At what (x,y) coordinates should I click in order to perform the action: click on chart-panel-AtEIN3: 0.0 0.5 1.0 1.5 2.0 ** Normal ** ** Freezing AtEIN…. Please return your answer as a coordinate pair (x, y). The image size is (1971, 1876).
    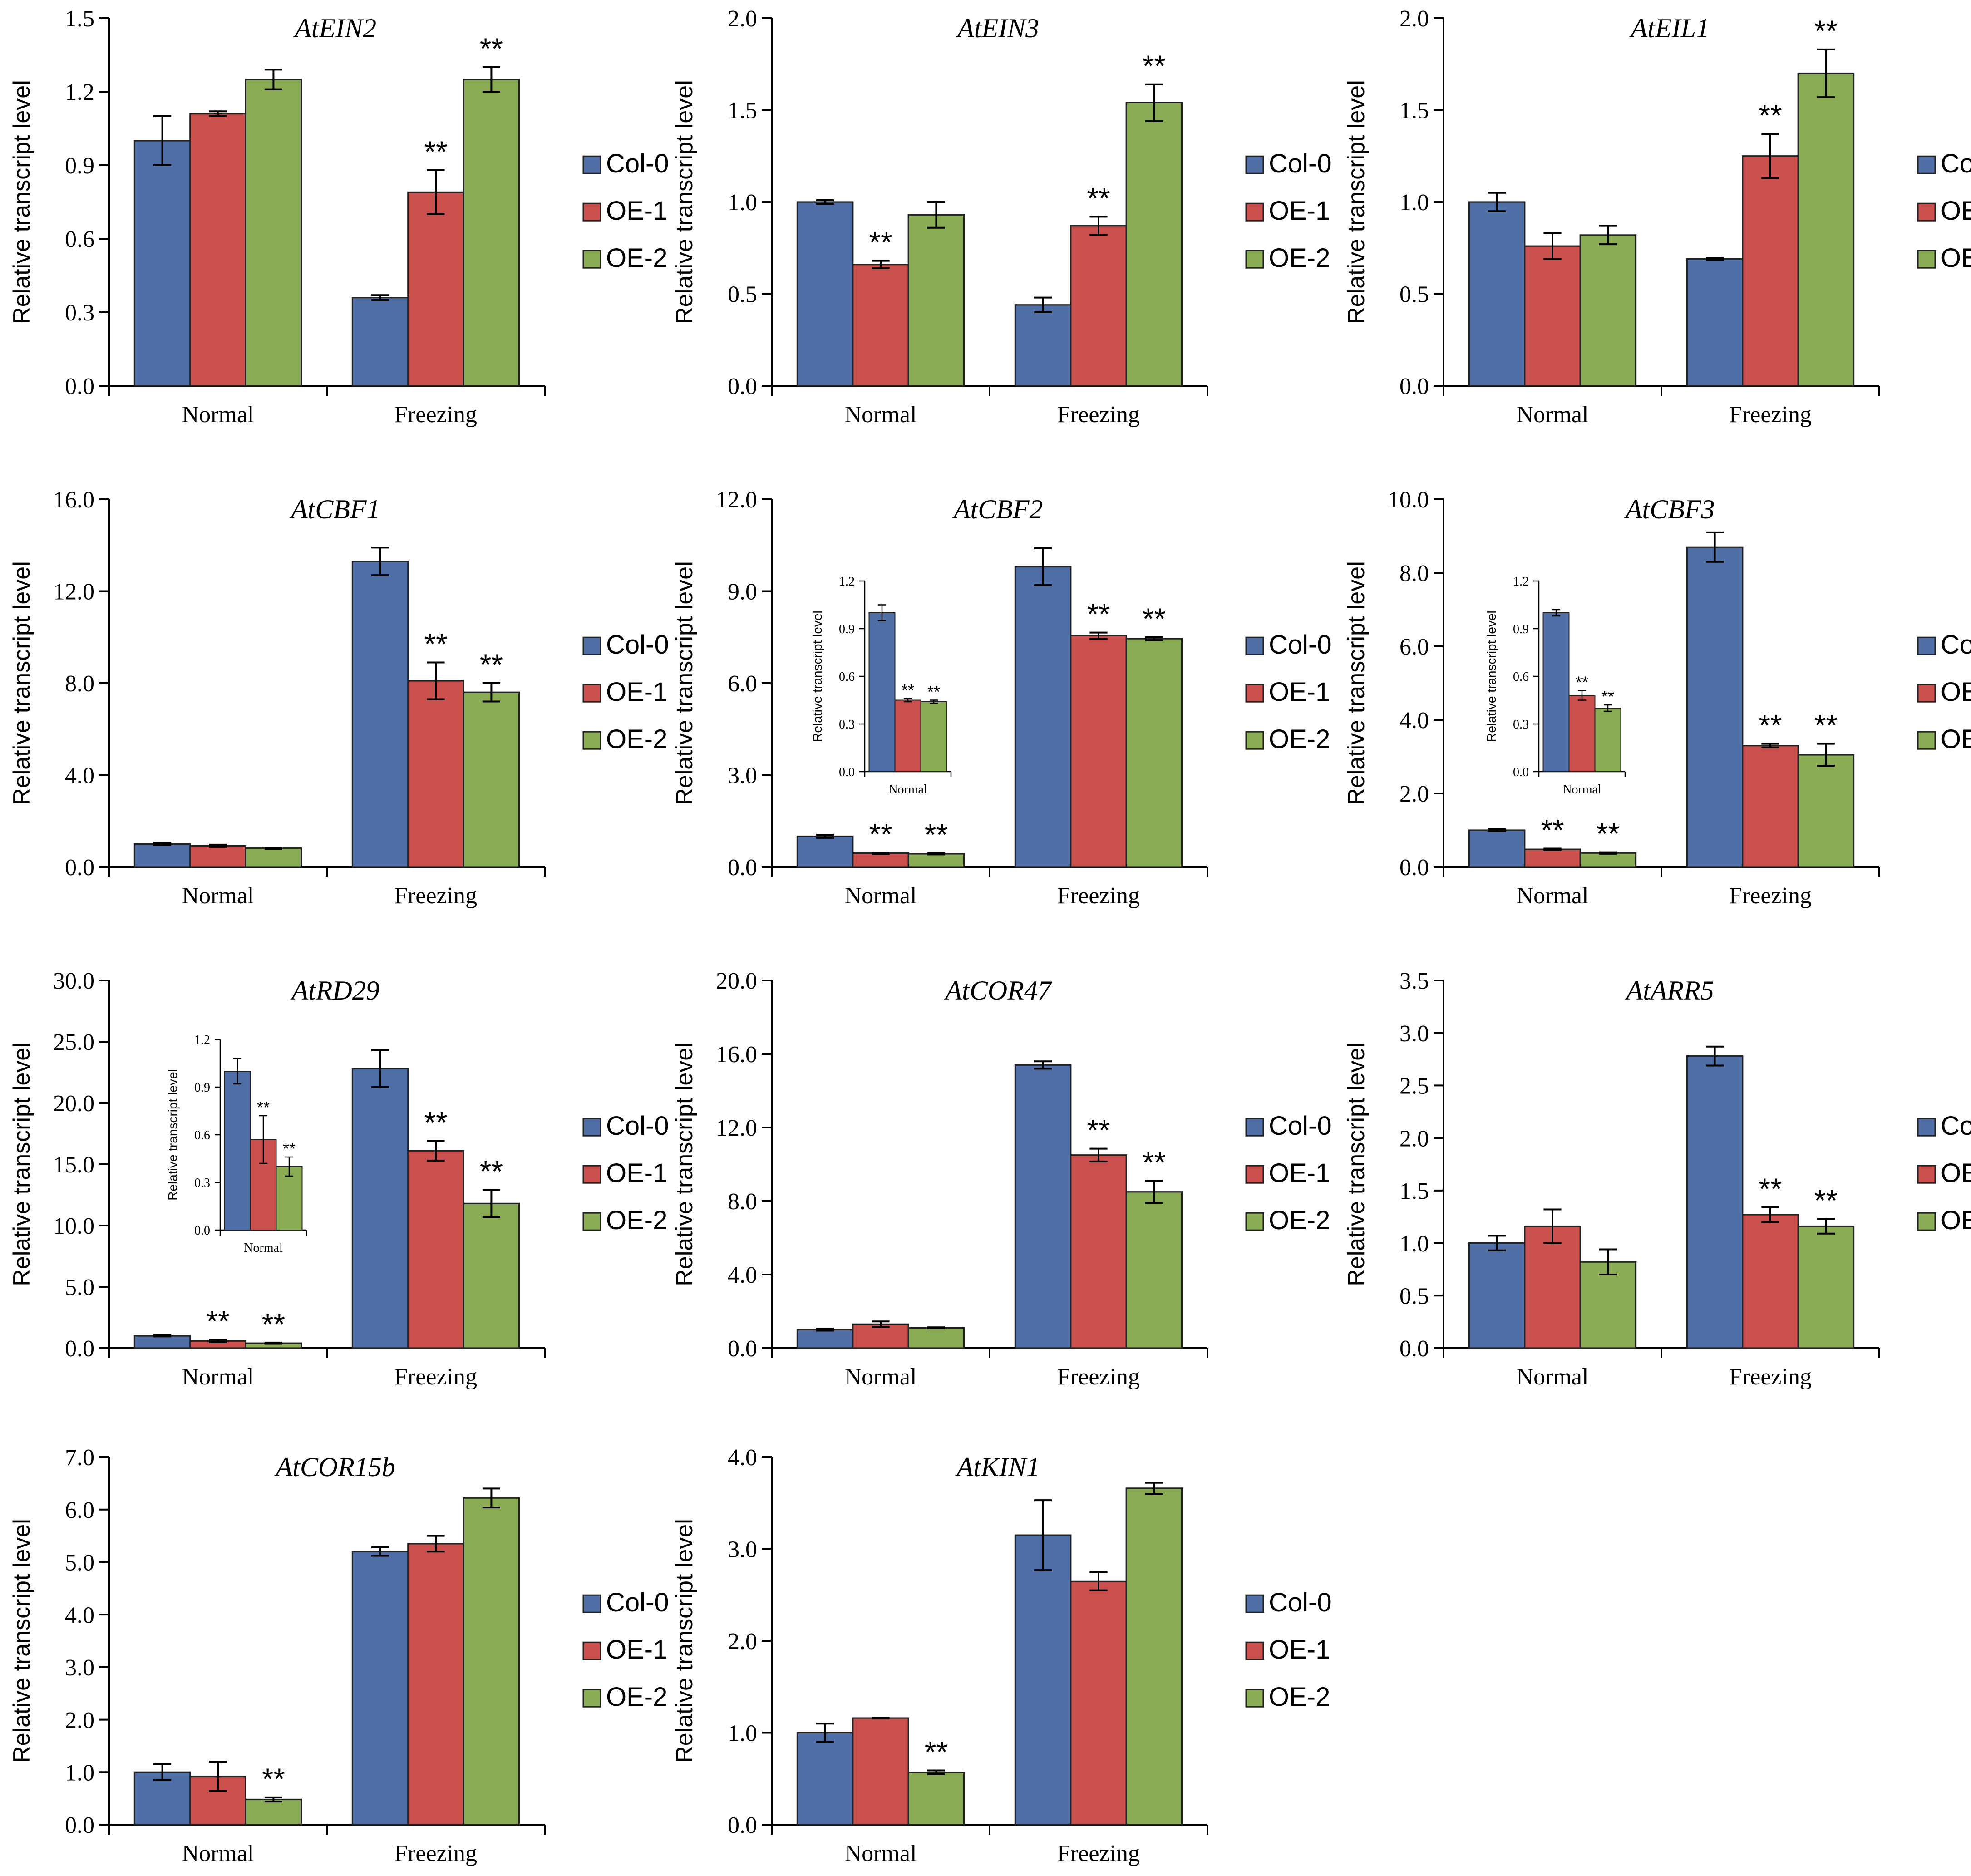
    Looking at the image, I should click on (1001, 217).